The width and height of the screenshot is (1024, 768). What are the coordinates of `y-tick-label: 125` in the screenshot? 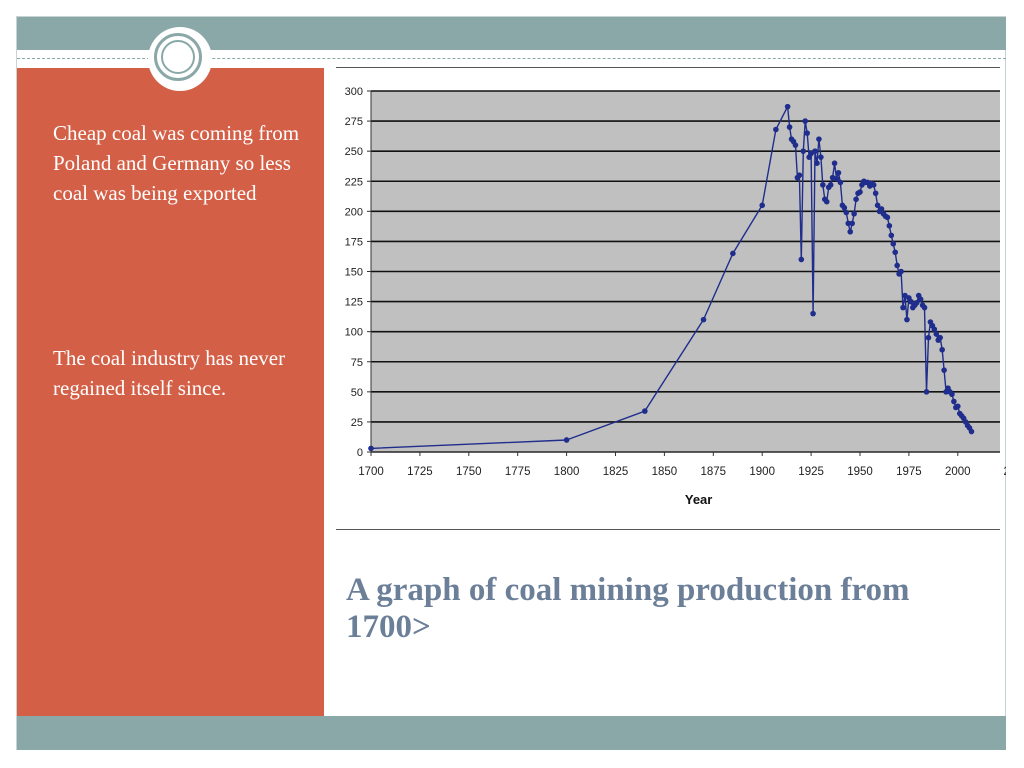 It's located at (354, 303).